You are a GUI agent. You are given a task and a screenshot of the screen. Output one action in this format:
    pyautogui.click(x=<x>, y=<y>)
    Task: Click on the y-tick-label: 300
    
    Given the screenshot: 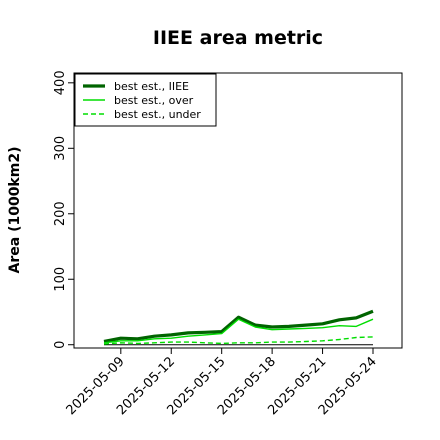 What is the action you would take?
    pyautogui.click(x=60, y=148)
    